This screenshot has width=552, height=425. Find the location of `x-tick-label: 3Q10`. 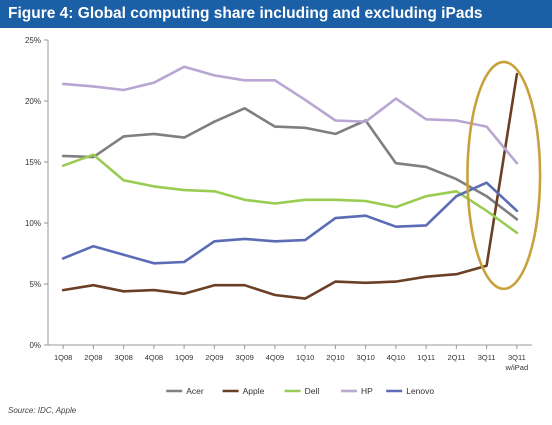

x-tick-label: 3Q10 is located at coordinates (365, 357).